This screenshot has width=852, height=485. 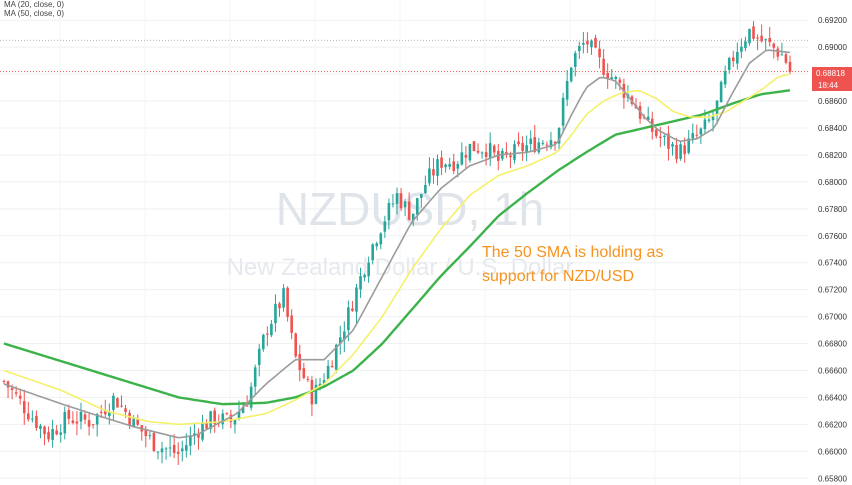 I want to click on y-tick-label: 0.66200, so click(x=832, y=424).